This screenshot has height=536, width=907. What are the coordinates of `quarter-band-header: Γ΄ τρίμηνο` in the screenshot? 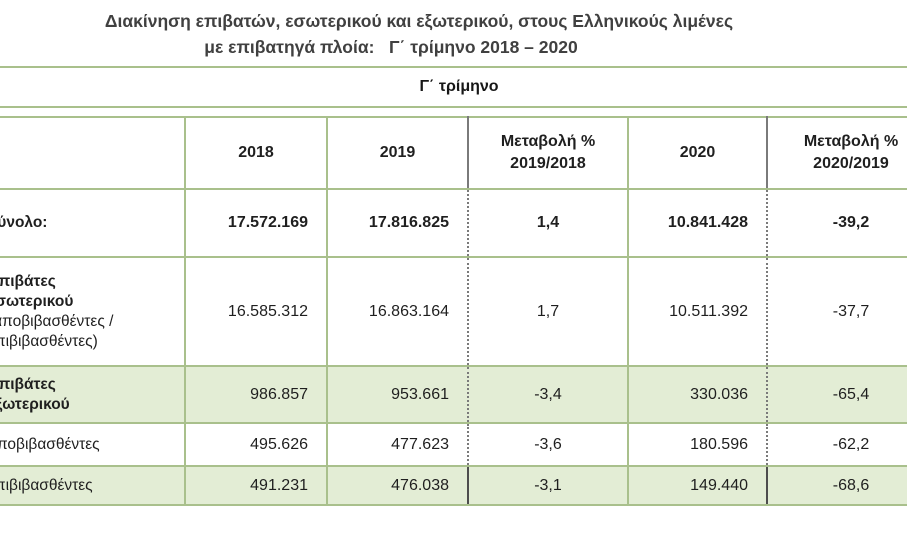 It's located at (453, 87).